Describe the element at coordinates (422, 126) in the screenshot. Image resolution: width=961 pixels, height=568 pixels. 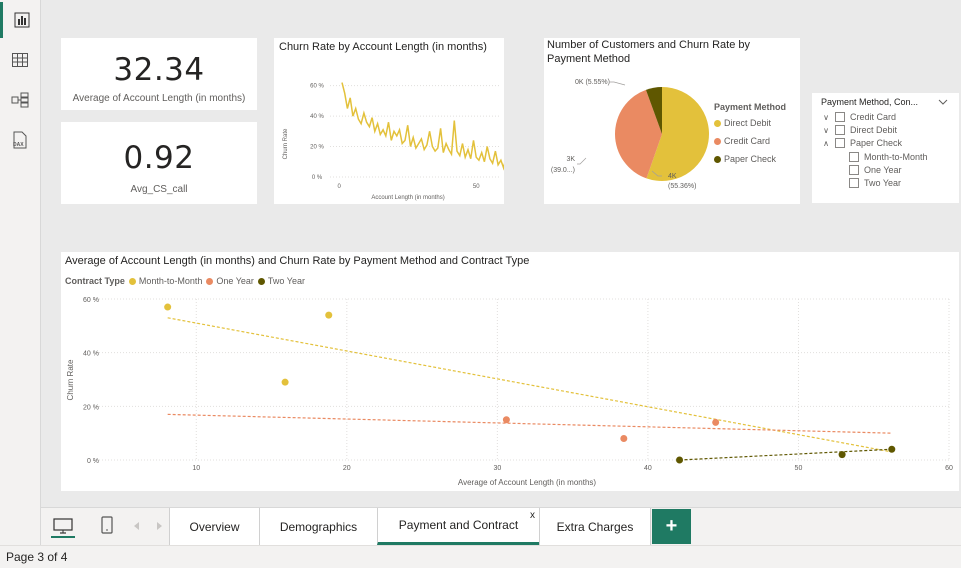
I see `churn-rate-line` at that location.